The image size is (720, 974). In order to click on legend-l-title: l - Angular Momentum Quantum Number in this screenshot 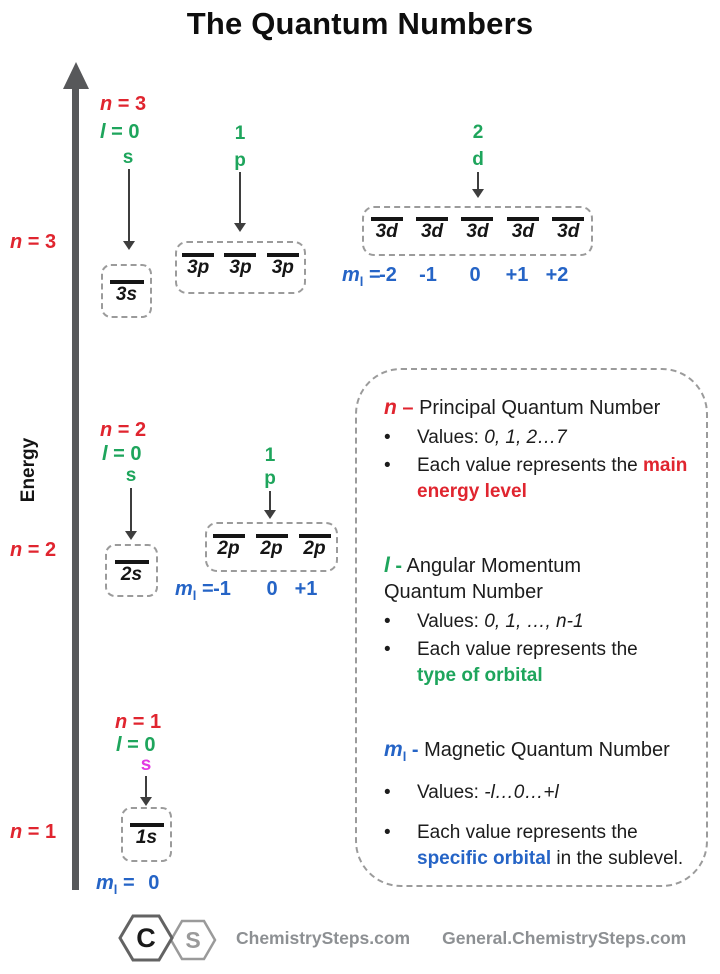, I will do `click(483, 578)`.